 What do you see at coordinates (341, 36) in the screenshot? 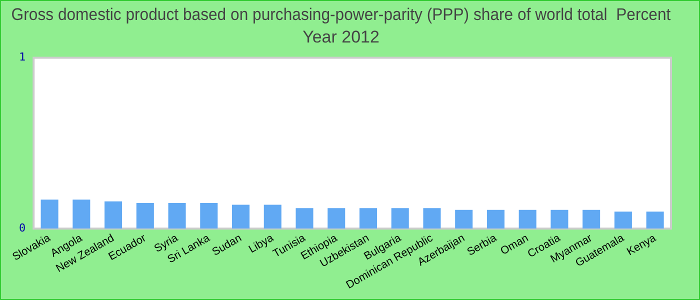
I see `chart-subtitle: Year 2012` at bounding box center [341, 36].